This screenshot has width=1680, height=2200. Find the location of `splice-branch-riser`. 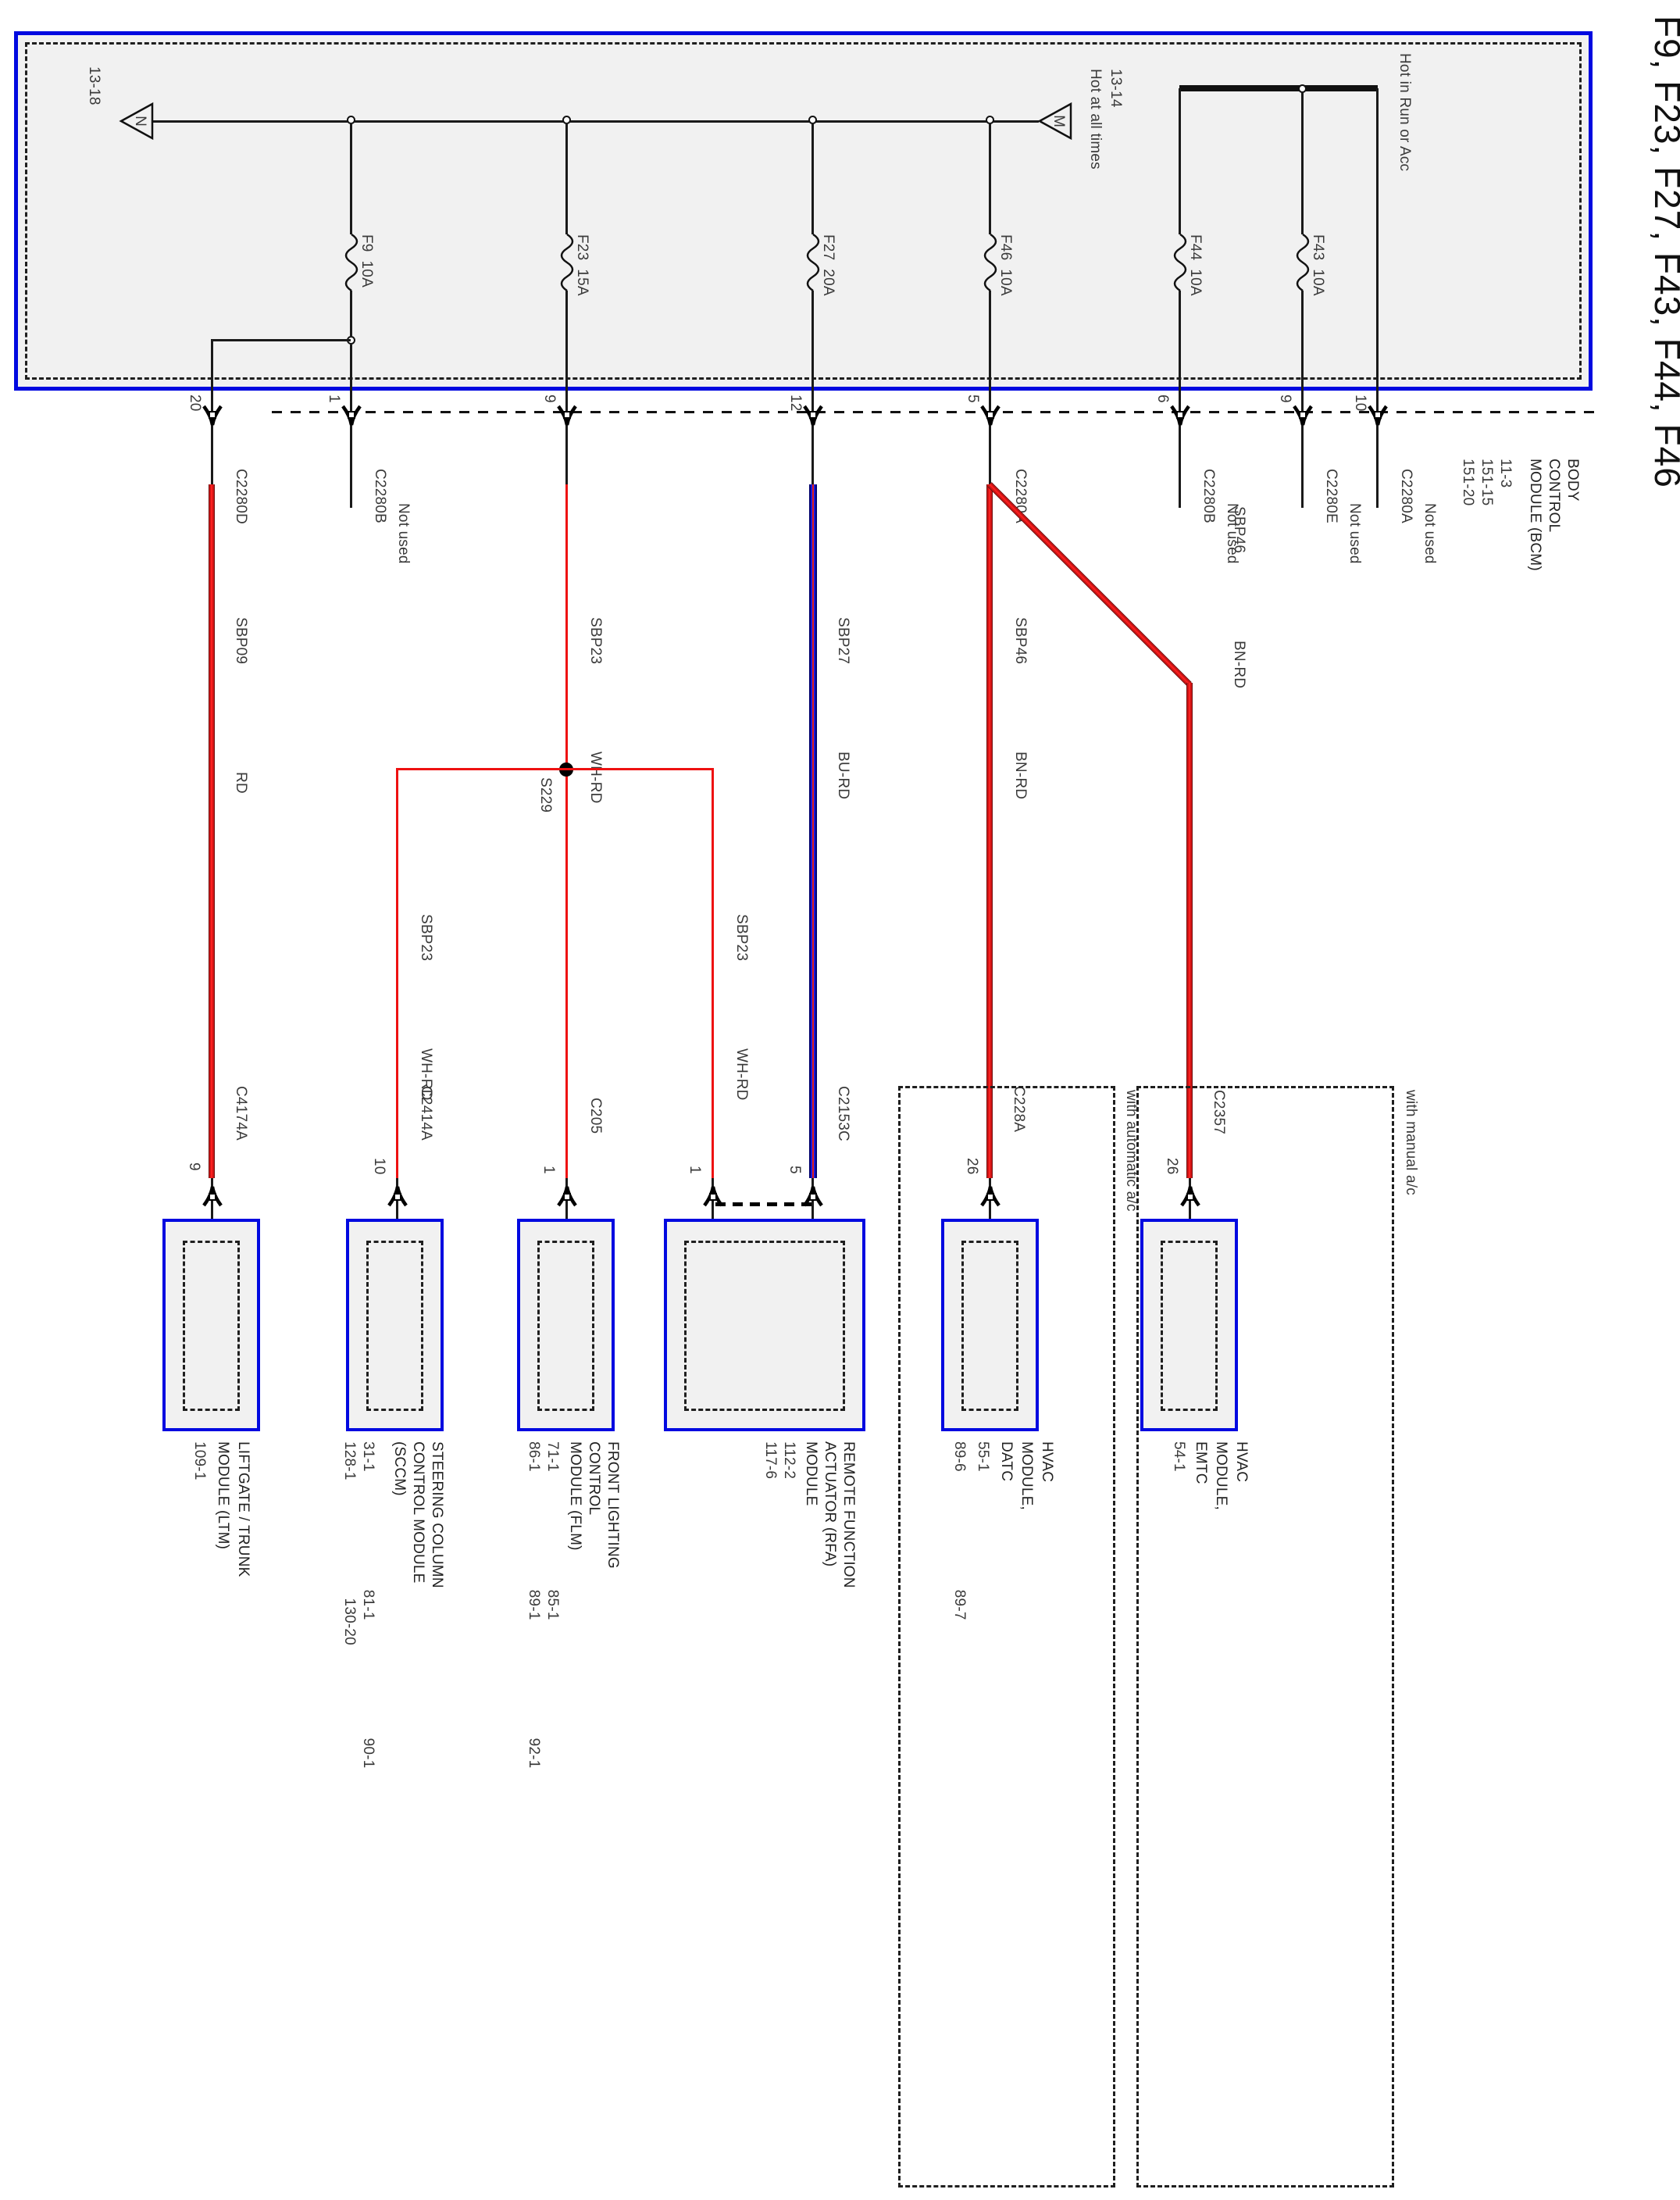

splice-branch-riser is located at coordinates (554, 769).